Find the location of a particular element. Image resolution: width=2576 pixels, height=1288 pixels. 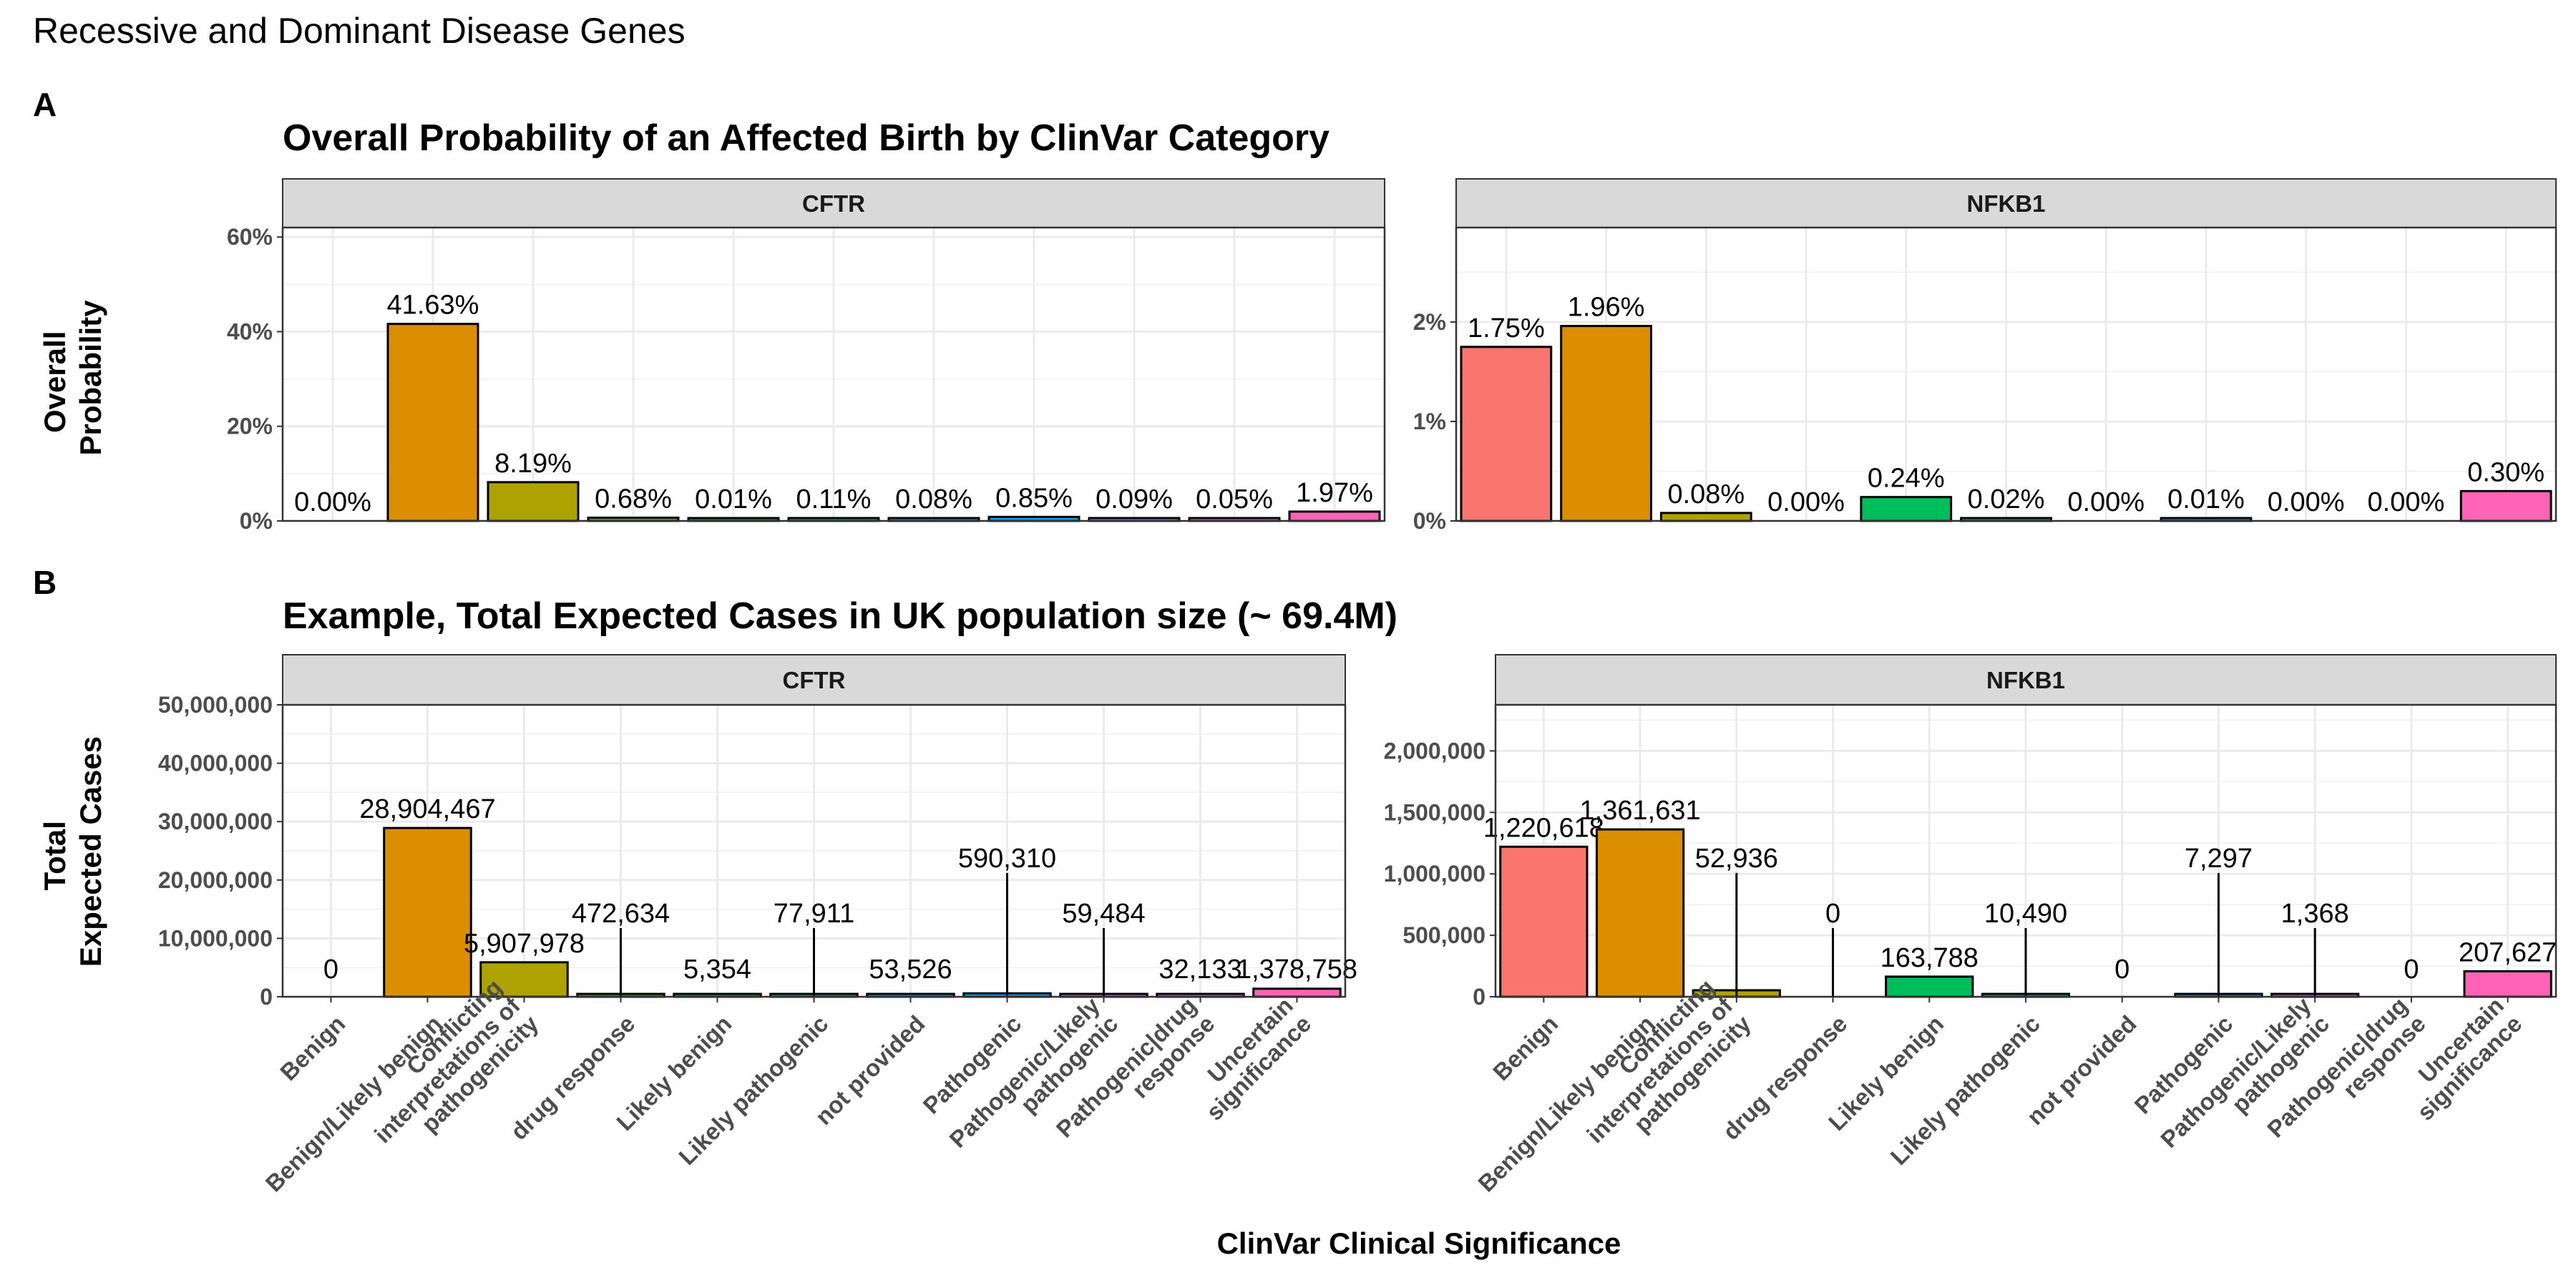

panel-b-cftr-value-label-conflicting-interpretations-of-pathogenicity: 5,907,978 is located at coordinates (524, 944).